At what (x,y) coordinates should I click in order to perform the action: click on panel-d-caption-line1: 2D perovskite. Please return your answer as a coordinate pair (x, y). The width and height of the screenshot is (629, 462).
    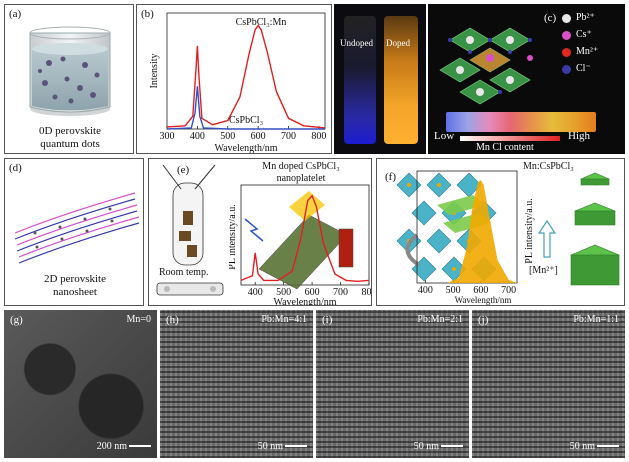
    Looking at the image, I should click on (74, 279).